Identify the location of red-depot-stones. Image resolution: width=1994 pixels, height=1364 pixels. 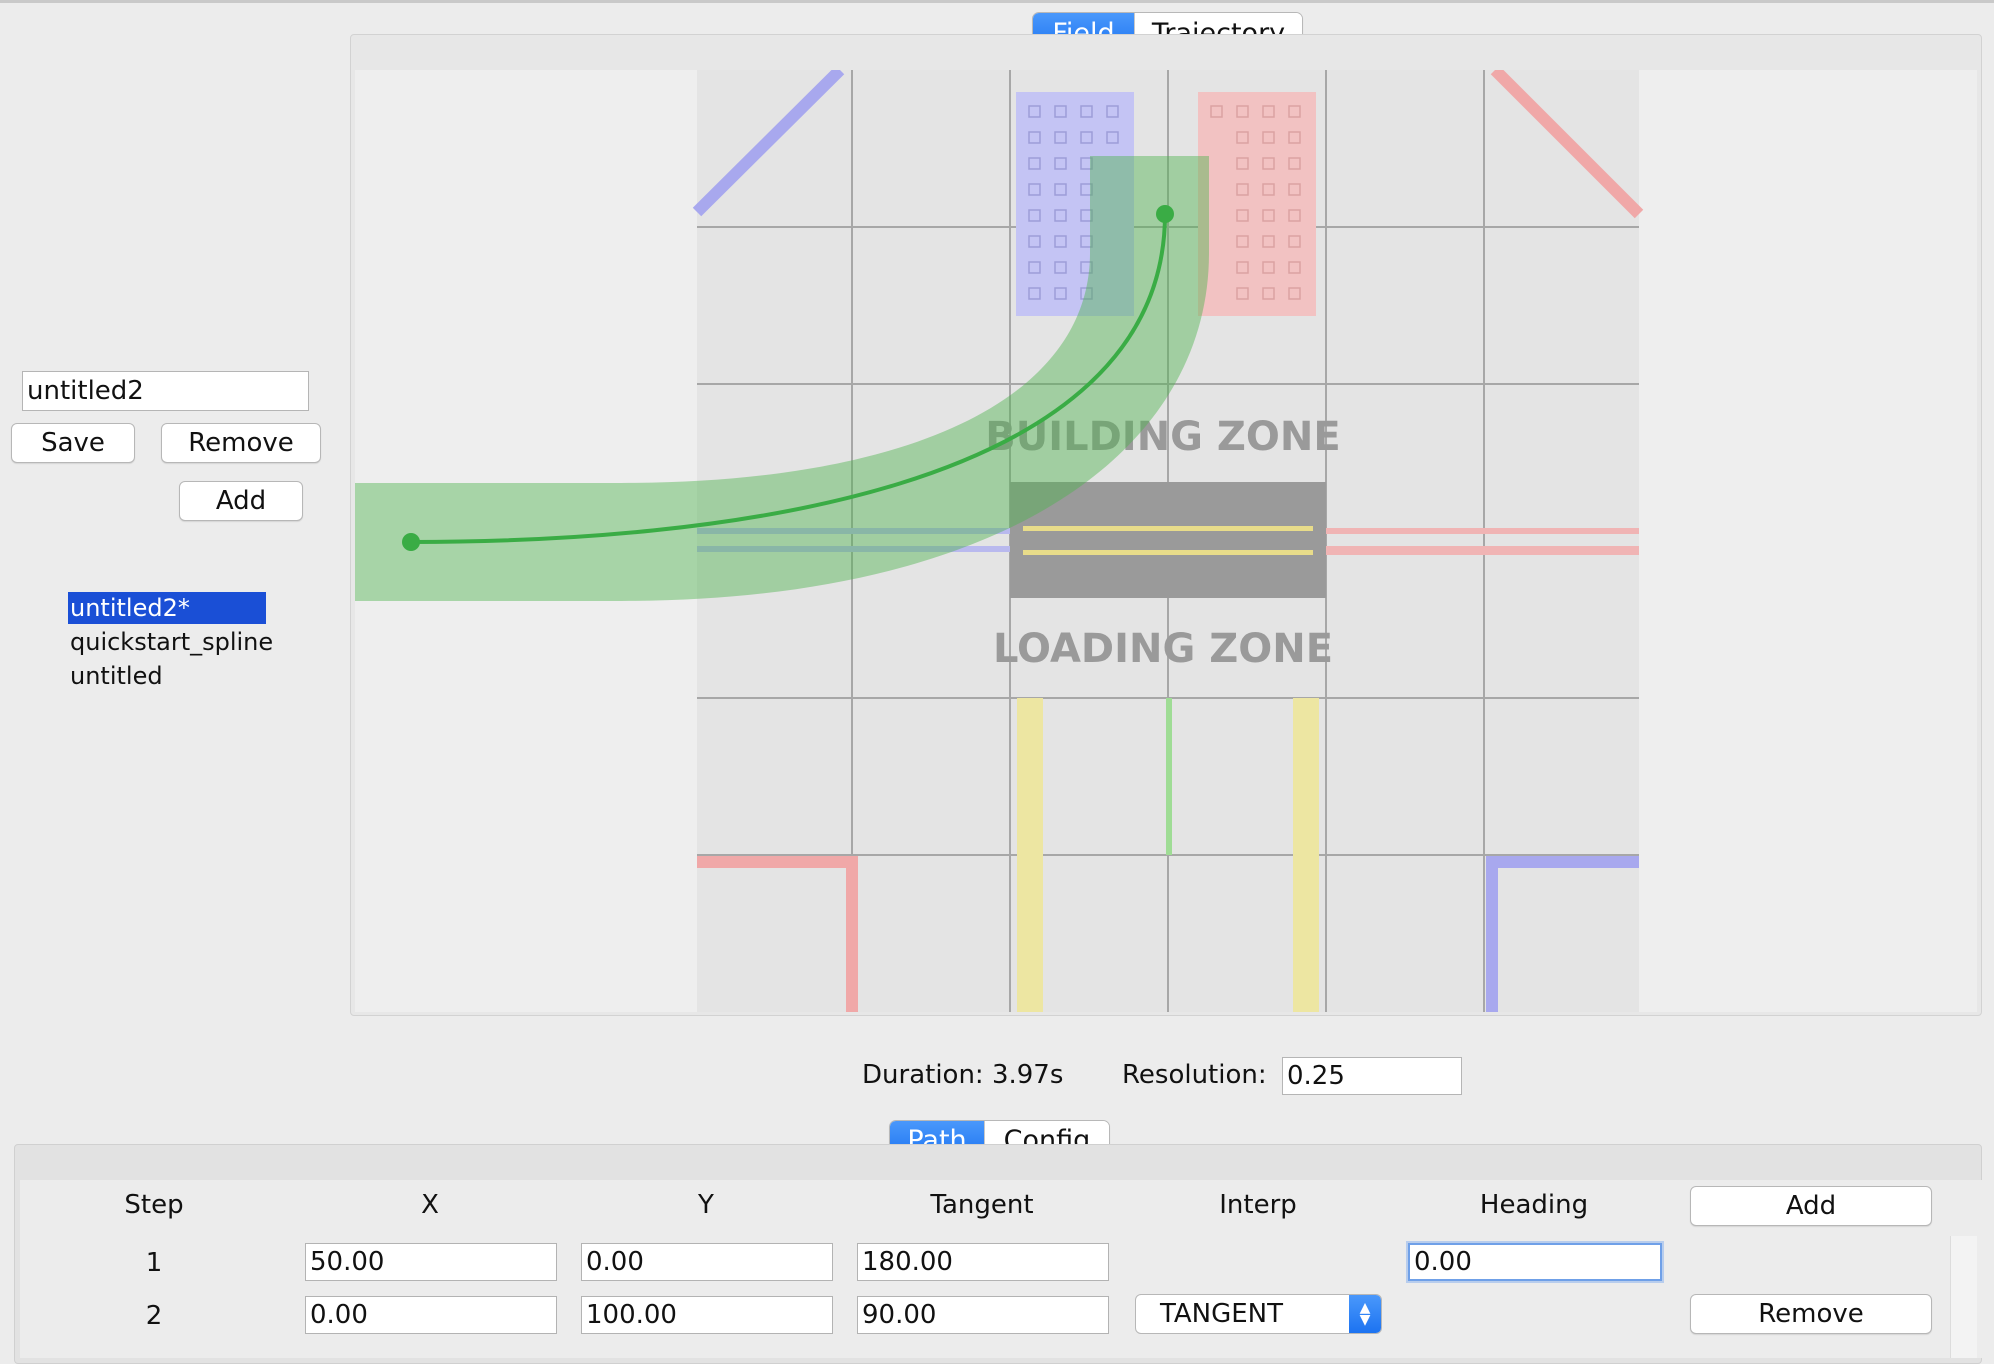
(1255, 202).